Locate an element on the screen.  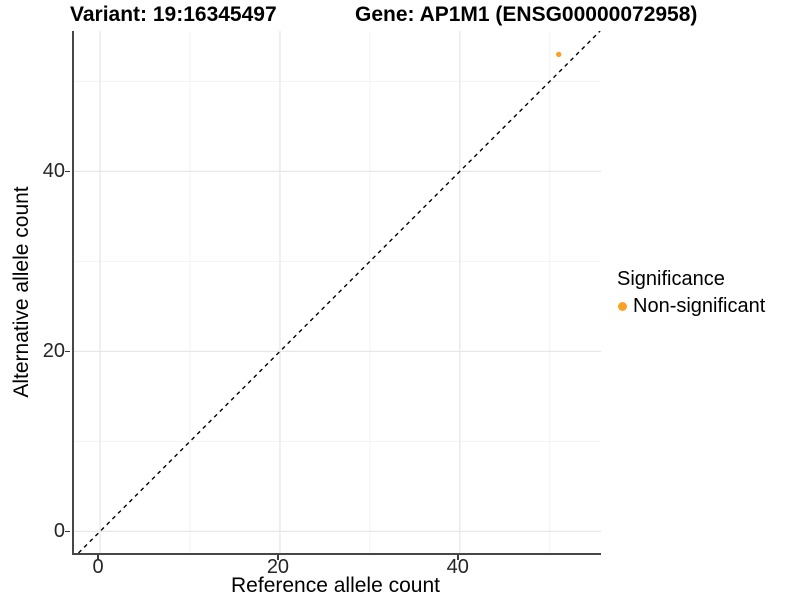
x-tick-label: 0 is located at coordinates (98, 567).